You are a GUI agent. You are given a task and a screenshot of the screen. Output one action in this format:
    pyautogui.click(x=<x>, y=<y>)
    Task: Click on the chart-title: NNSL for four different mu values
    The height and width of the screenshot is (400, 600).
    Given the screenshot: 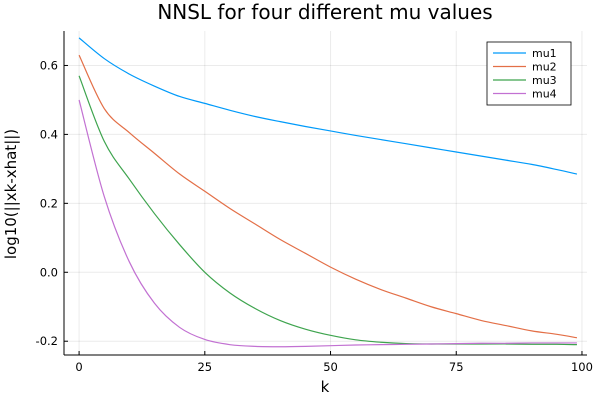 What is the action you would take?
    pyautogui.click(x=324, y=12)
    